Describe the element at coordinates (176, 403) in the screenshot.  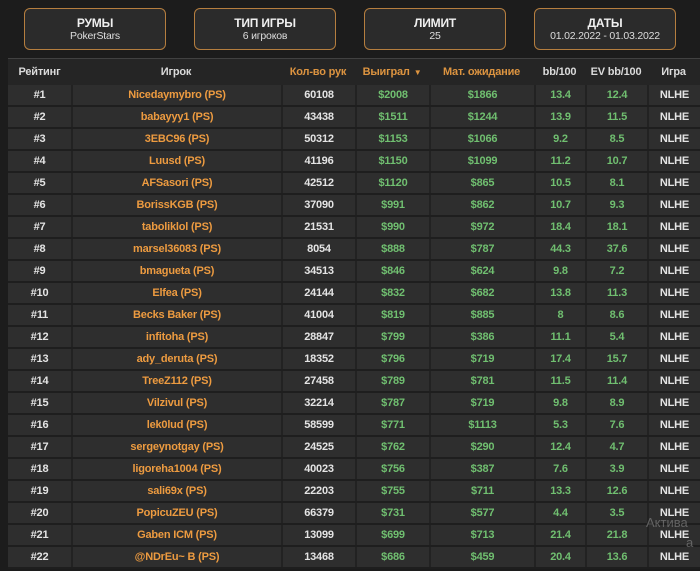
I see `cell-player: Vilzivul (PS)` at that location.